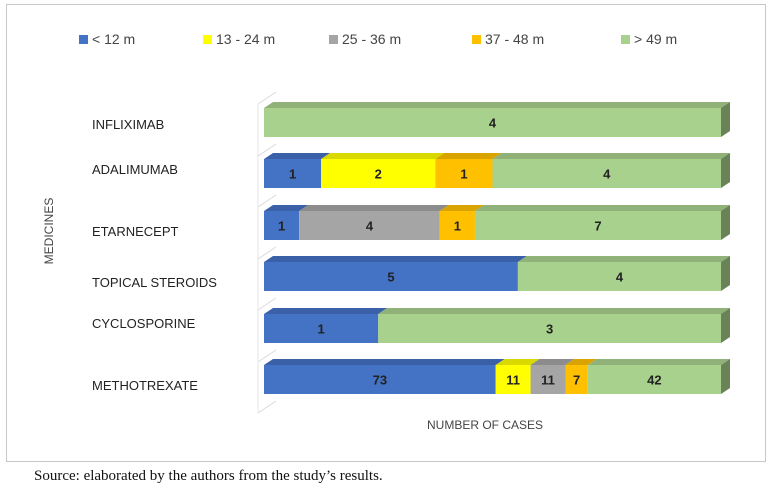 The image size is (772, 495). Describe the element at coordinates (390, 277) in the screenshot. I see `data-label-3-0: 5` at that location.